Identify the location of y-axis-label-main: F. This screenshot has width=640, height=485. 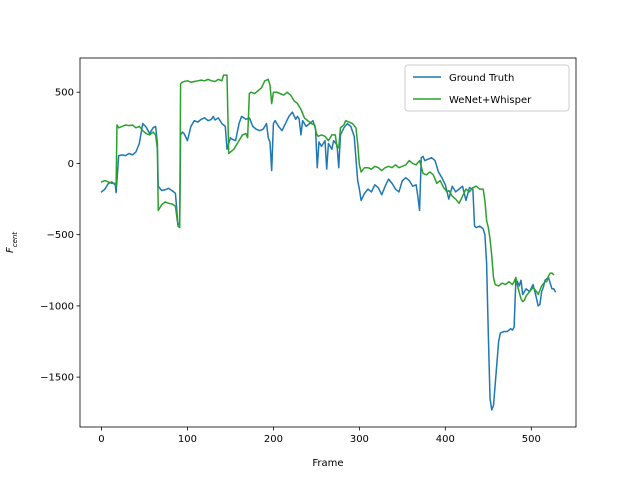
(10, 250).